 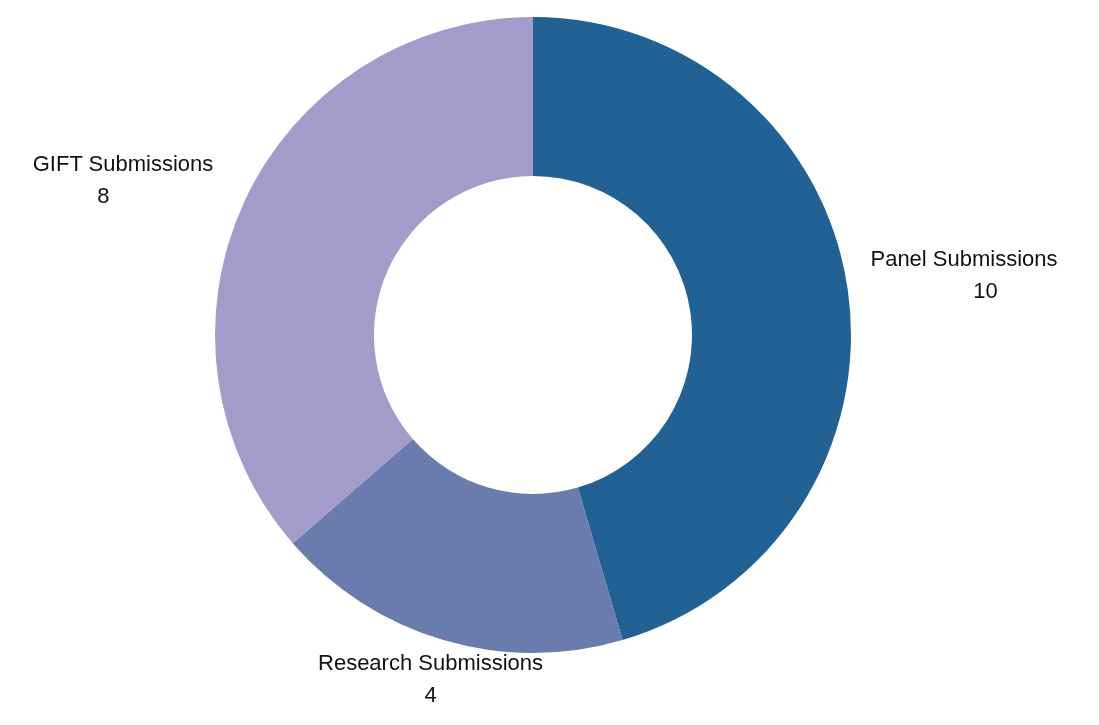 I want to click on slice-label: Panel Submissions, so click(x=964, y=258).